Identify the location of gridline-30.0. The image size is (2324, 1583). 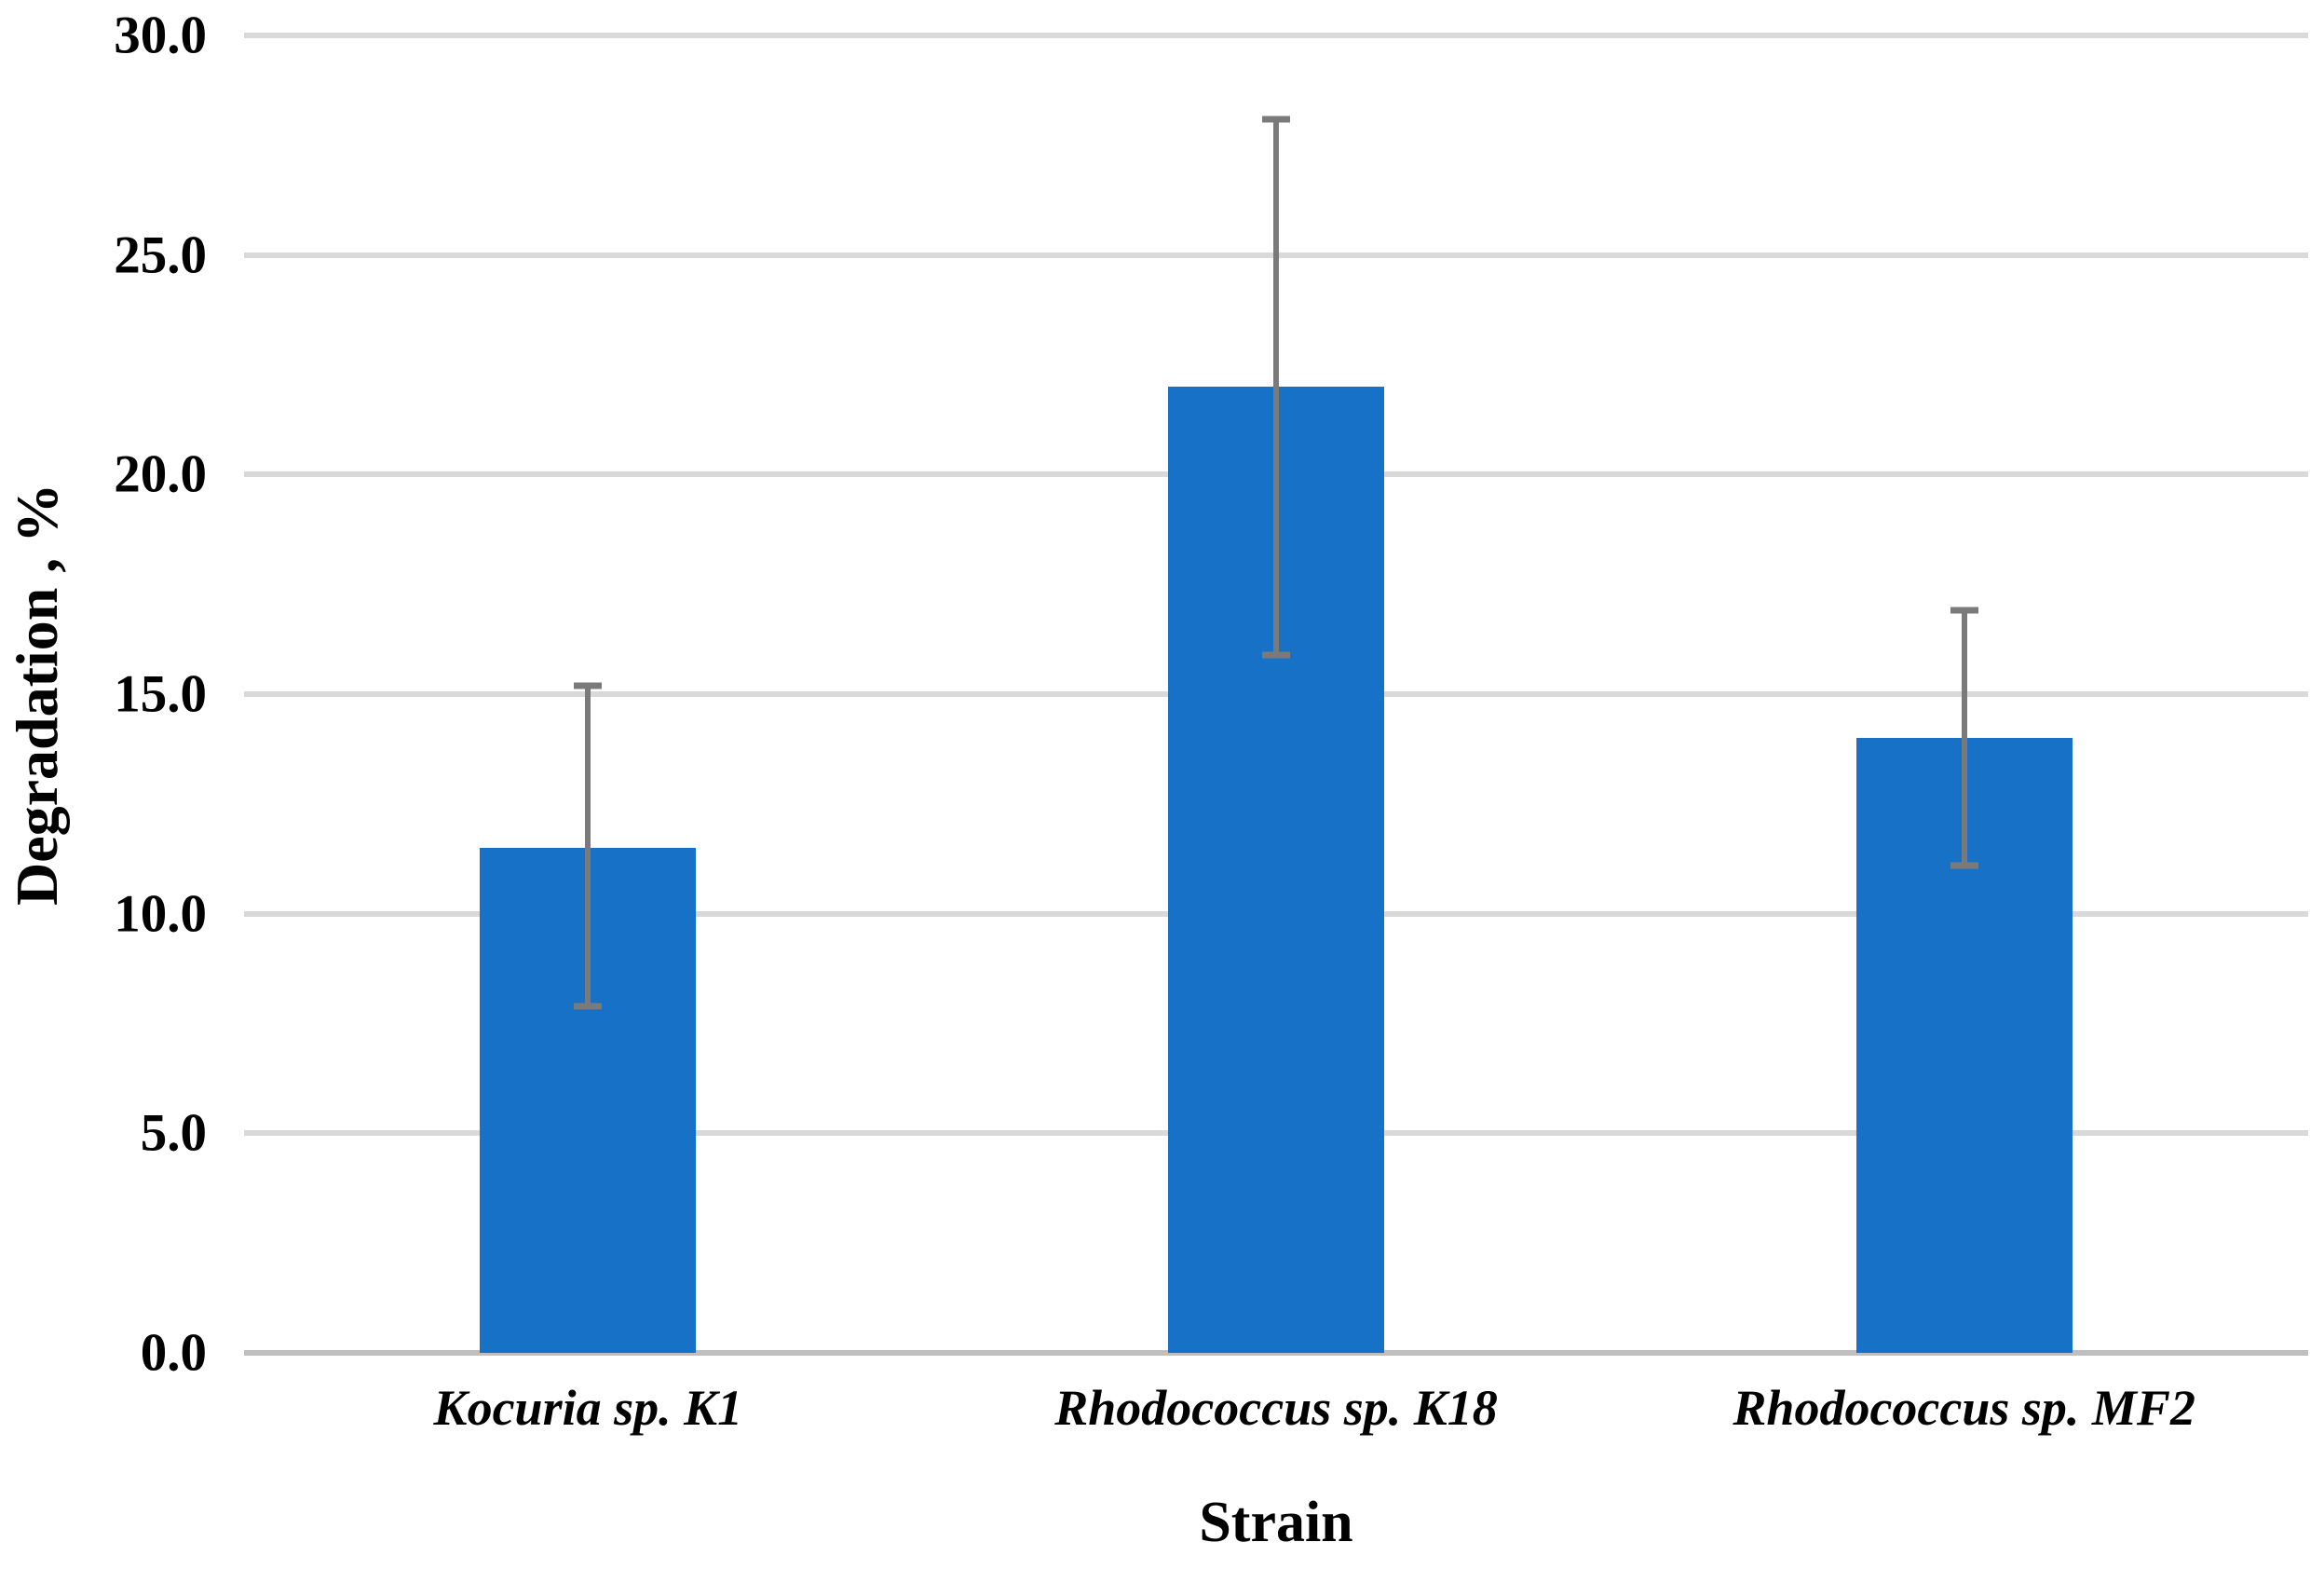
(1276, 35).